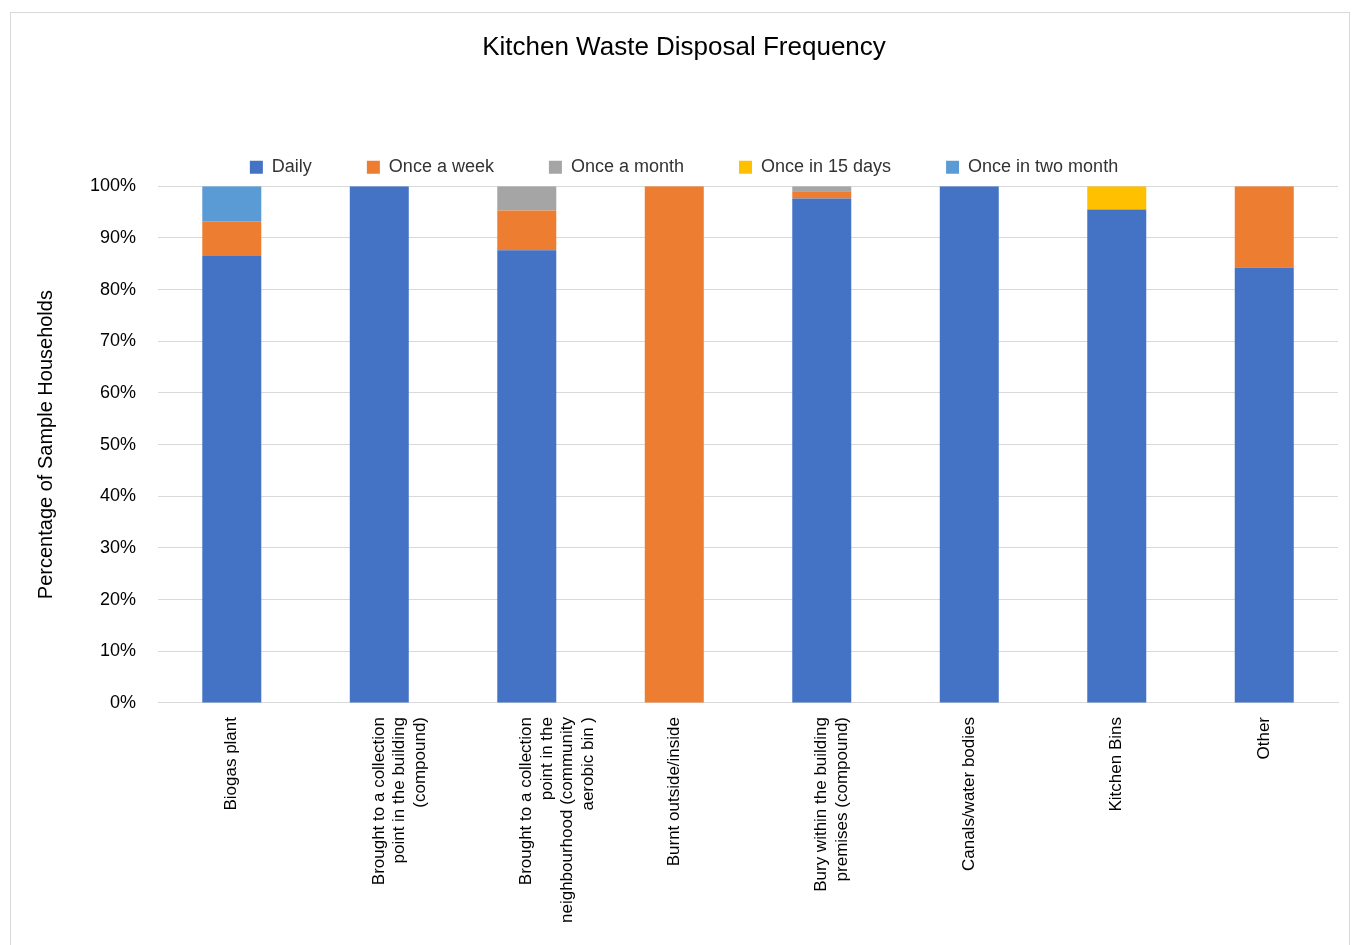 The image size is (1353, 945). I want to click on legend-label: Daily, so click(291, 166).